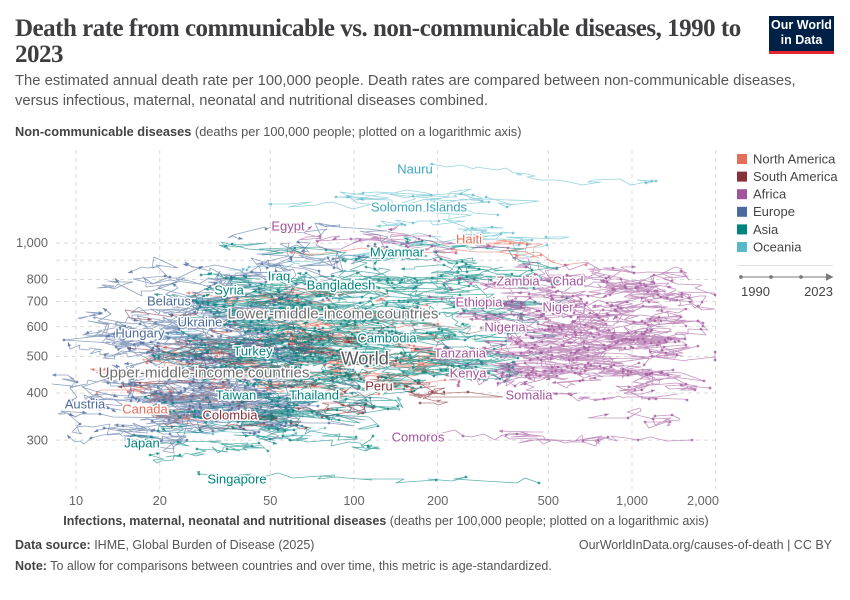 The image size is (850, 600). What do you see at coordinates (818, 291) in the screenshot?
I see `svg-text: 2023` at bounding box center [818, 291].